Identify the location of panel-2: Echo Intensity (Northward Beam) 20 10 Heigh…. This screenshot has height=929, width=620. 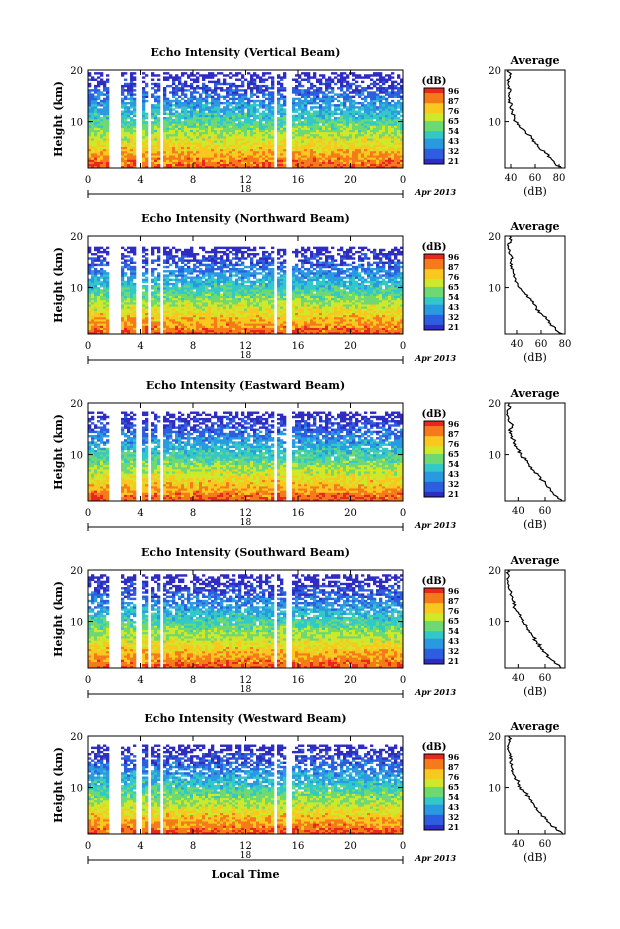
(311, 288).